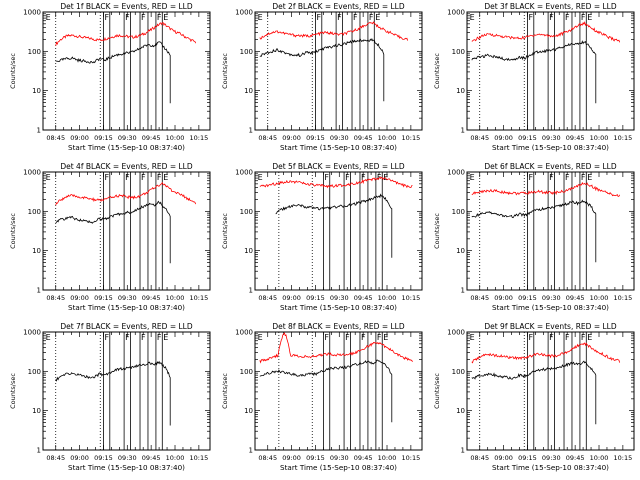  Describe the element at coordinates (550, 166) in the screenshot. I see `chart-title: Det 6f BLACK = Events, RED = LLD` at that location.